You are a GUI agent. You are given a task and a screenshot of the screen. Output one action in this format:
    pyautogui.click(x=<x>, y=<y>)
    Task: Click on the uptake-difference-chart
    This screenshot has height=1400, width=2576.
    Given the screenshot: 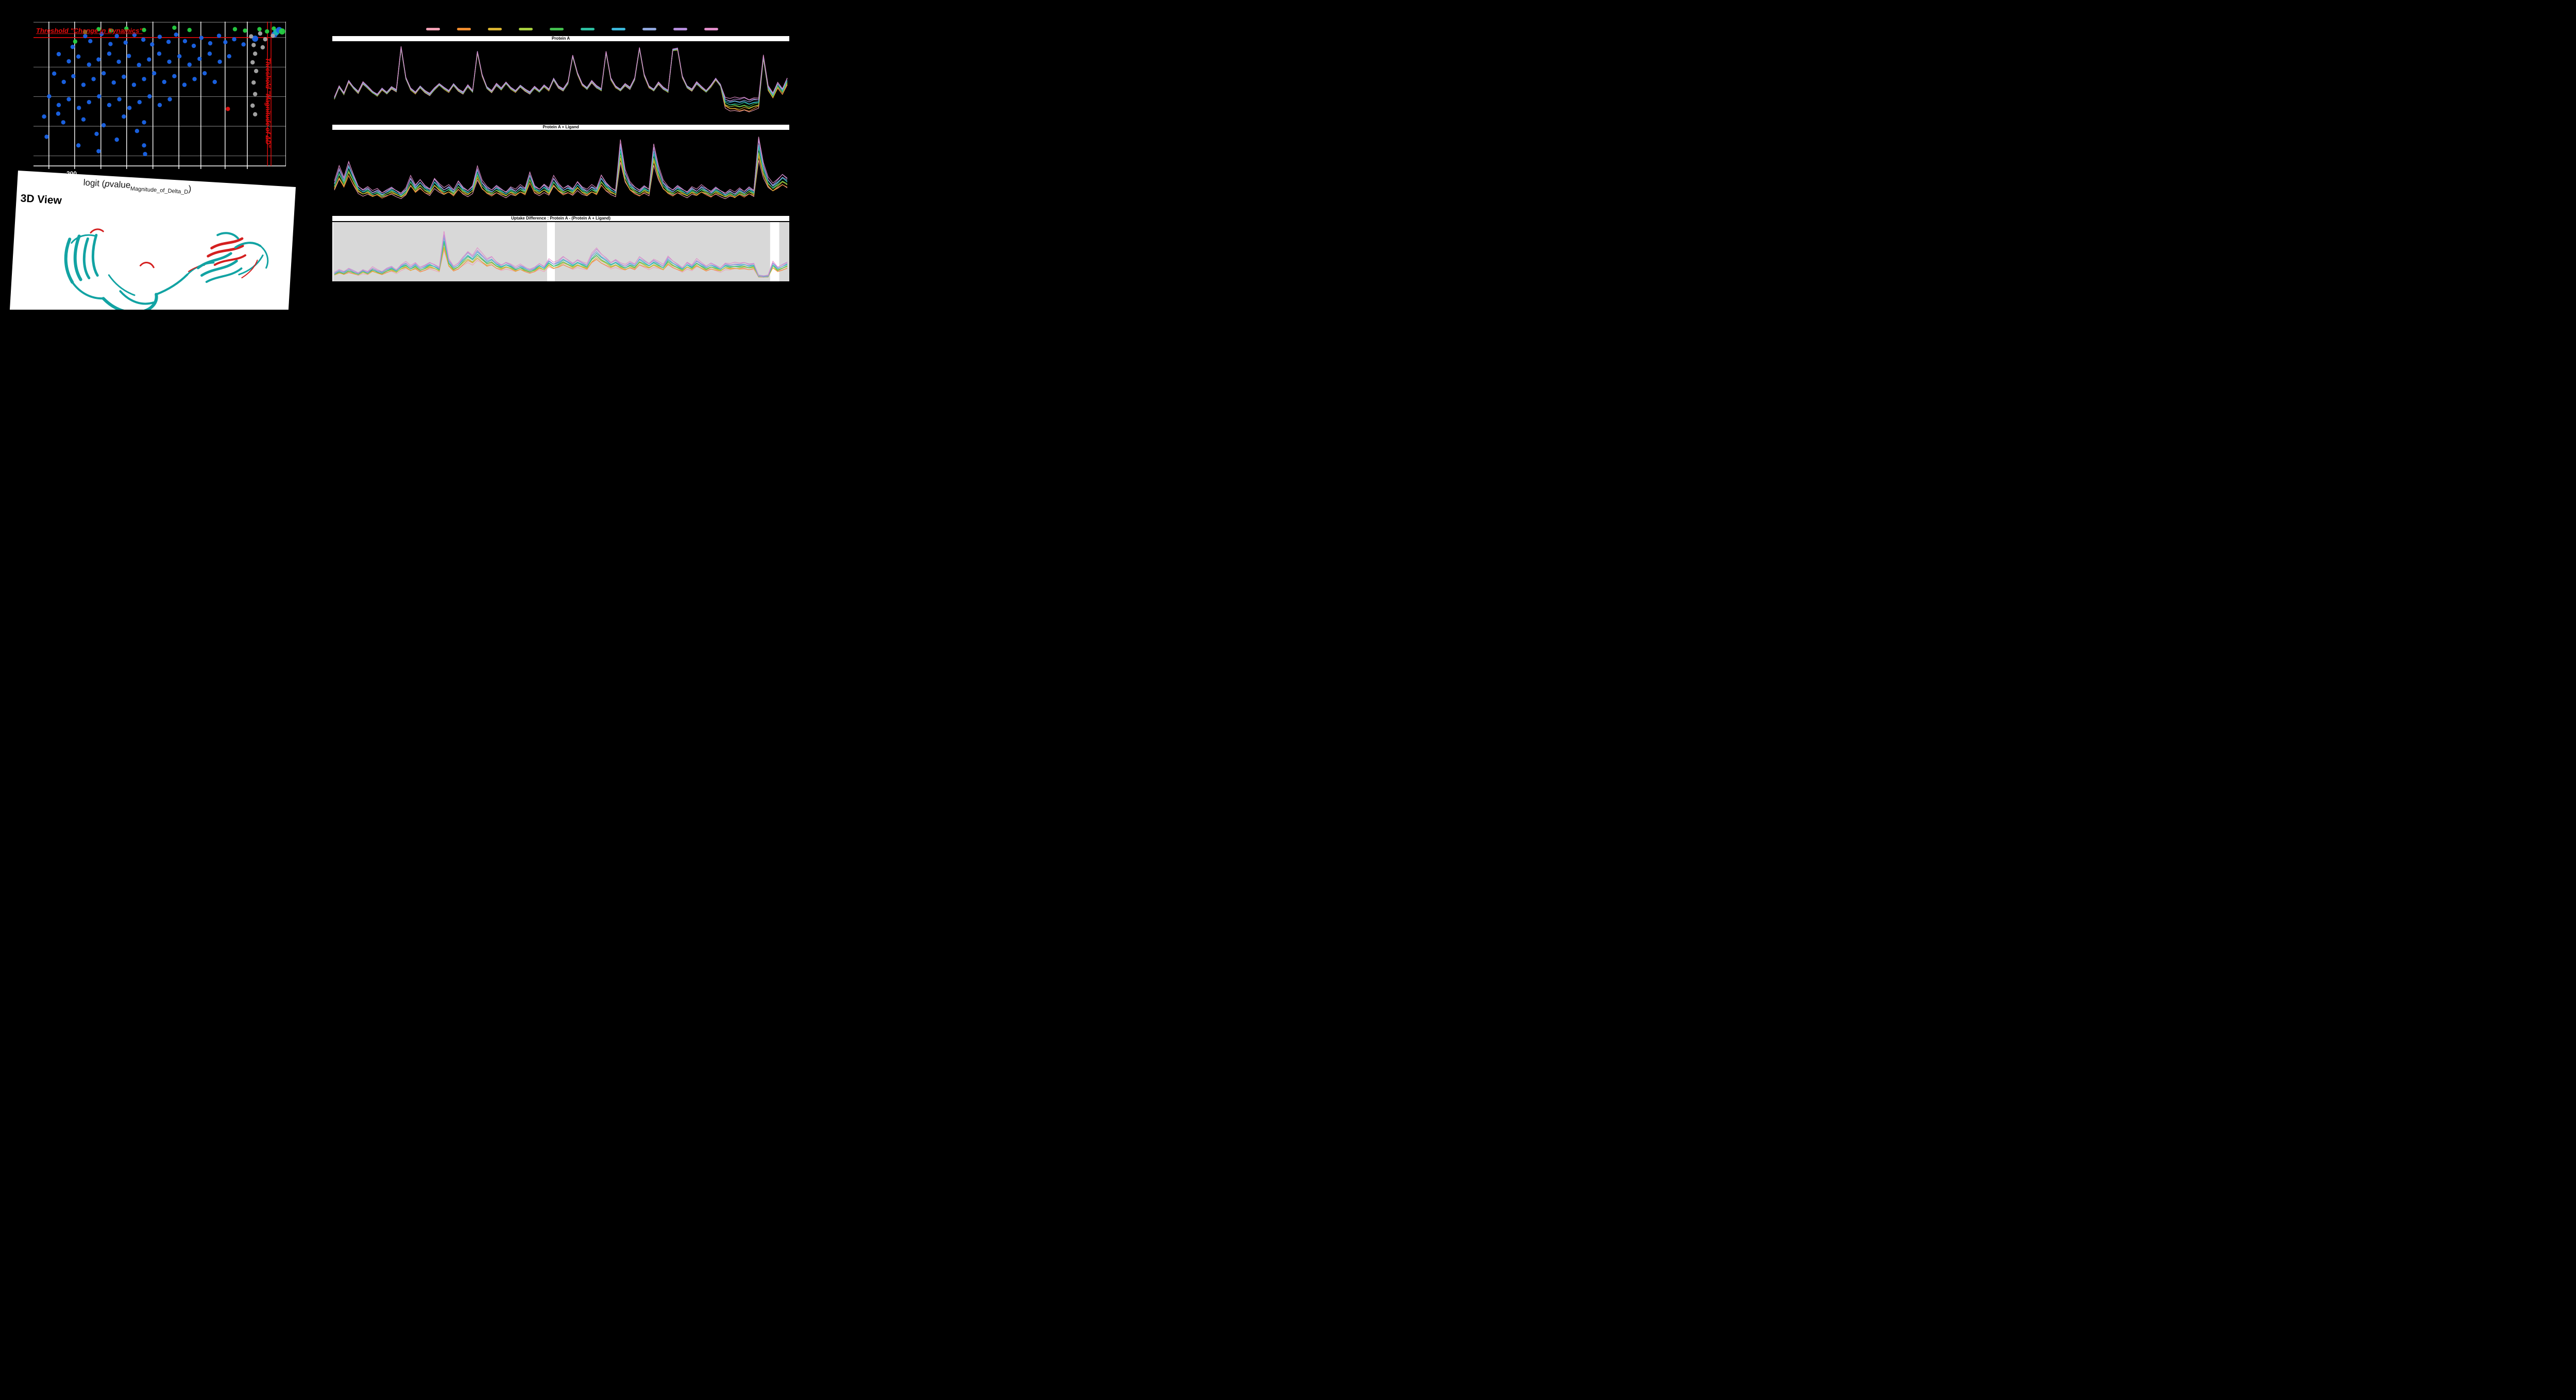 What is the action you would take?
    pyautogui.click(x=560, y=252)
    